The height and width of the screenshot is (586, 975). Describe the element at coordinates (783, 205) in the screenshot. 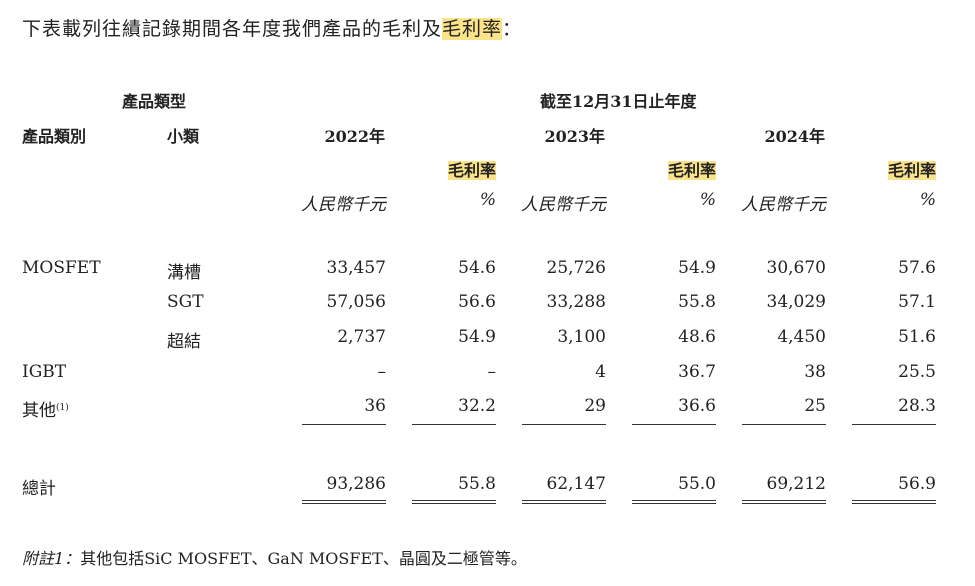

I see `unit-rmb-2024: 人民幣千元` at that location.